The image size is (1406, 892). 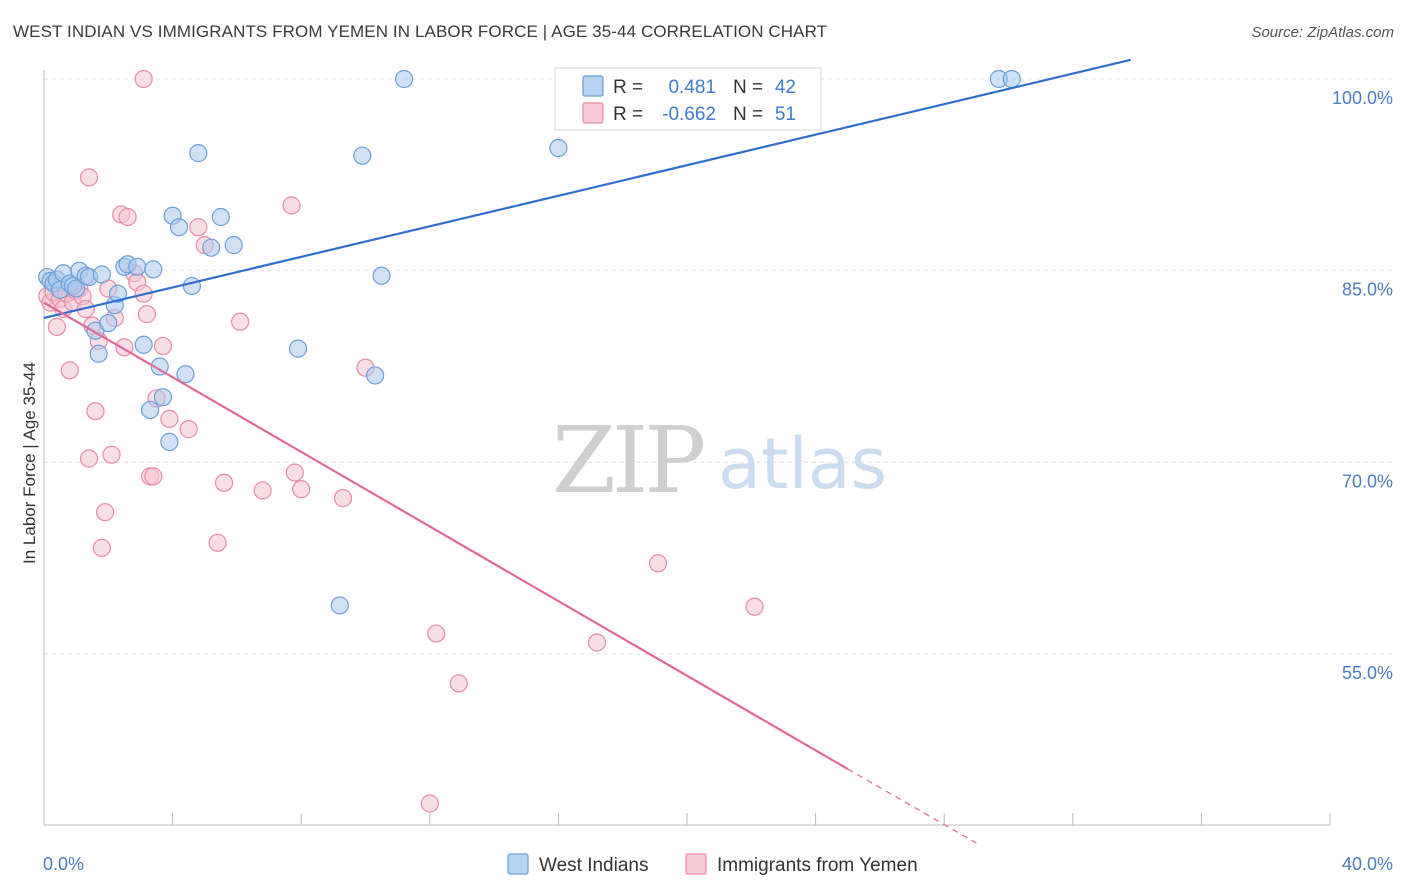 What do you see at coordinates (29, 463) in the screenshot?
I see `y-axis-label: In Labor Force | Age 35-44` at bounding box center [29, 463].